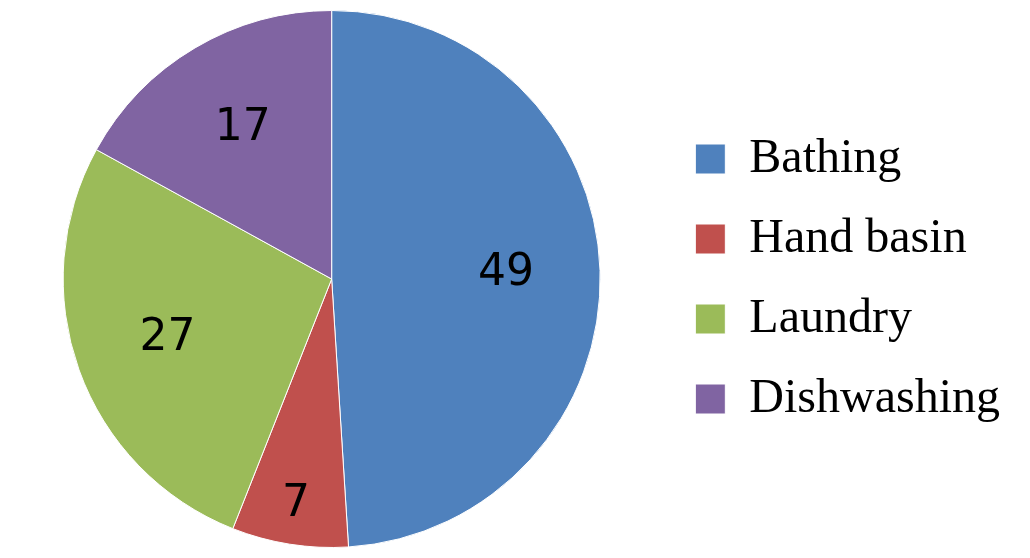  Describe the element at coordinates (830, 315) in the screenshot. I see `legend-label: Laundry` at that location.